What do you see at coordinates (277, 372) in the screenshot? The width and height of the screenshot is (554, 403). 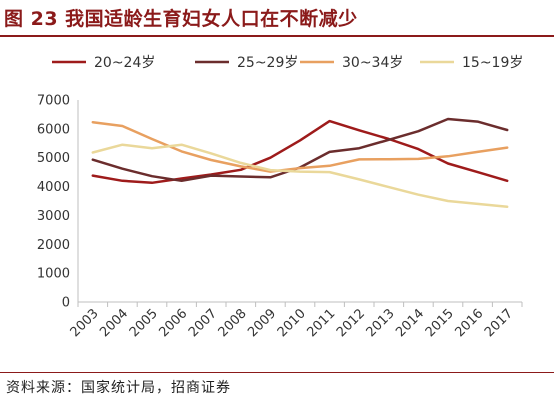 I see `source-divider` at bounding box center [277, 372].